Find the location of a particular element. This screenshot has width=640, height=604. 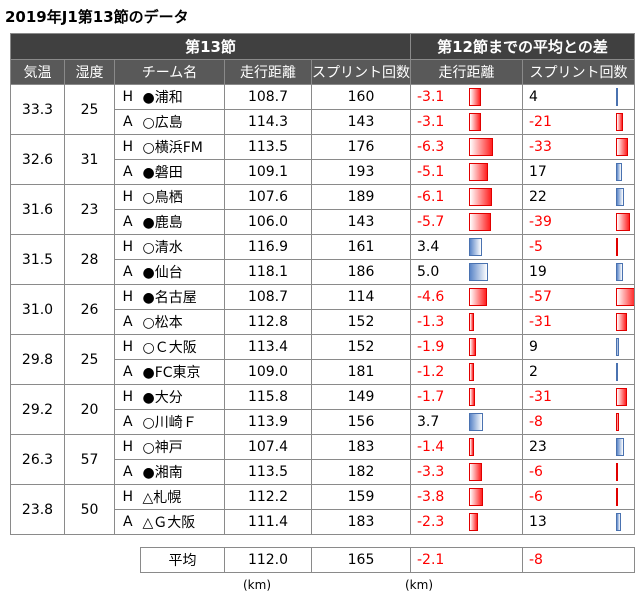

page-title: 2019年J1第13節のデータ is located at coordinates (97, 17).